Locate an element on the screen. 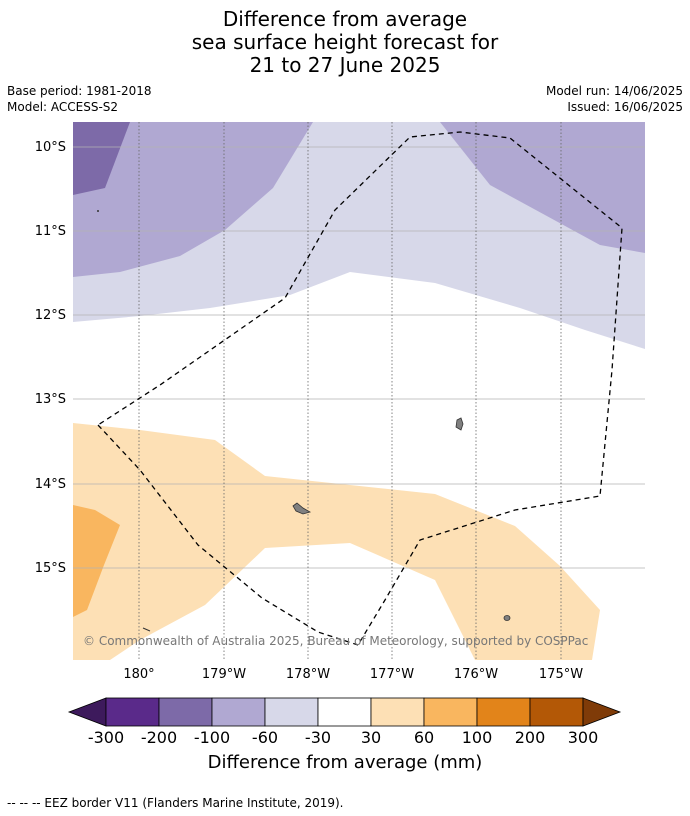 Image resolution: width=690 pixels, height=816 pixels. colorbar-tick-label: 100 is located at coordinates (477, 737).